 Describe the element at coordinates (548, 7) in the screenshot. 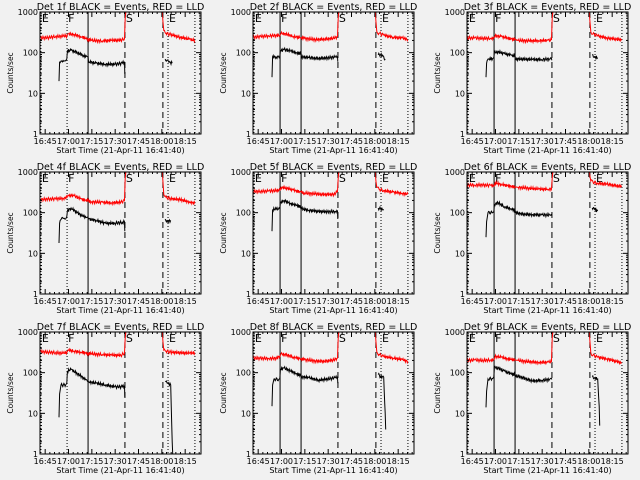

I see `panel-title: Det 3f BLACK = Events, RED = LLD` at that location.